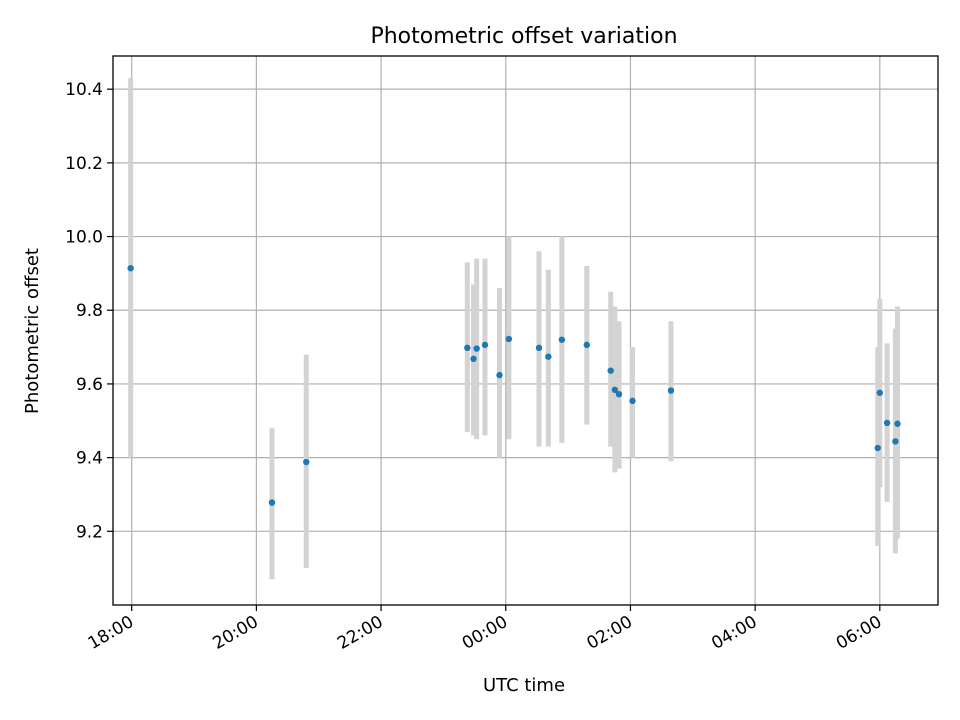  I want to click on y-tick-label: 9.6, so click(89, 385).